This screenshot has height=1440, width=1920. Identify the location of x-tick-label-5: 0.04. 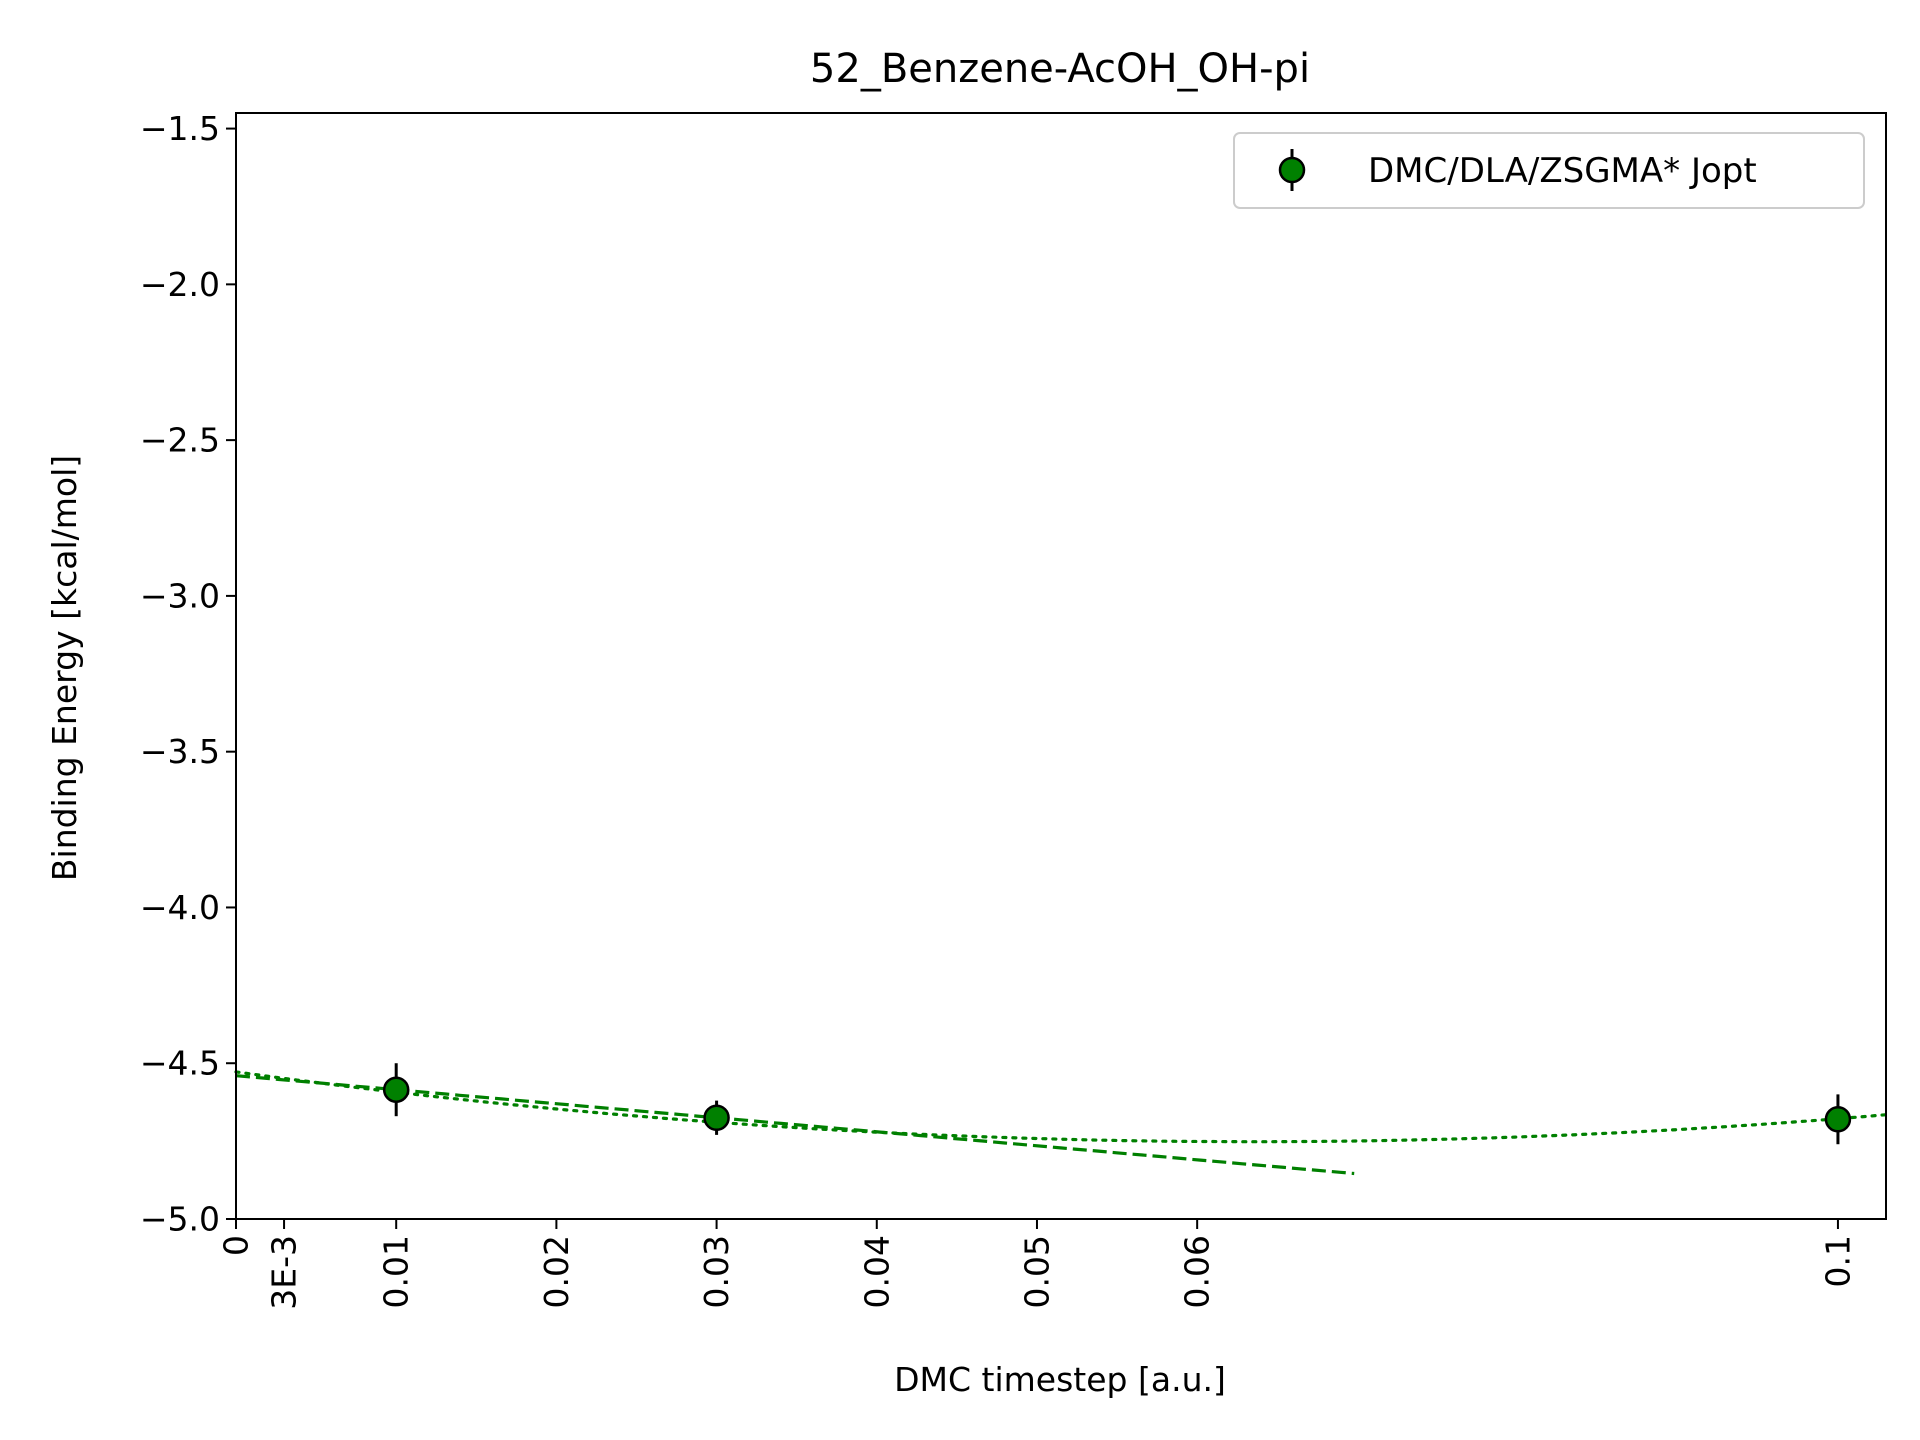
(876, 1271).